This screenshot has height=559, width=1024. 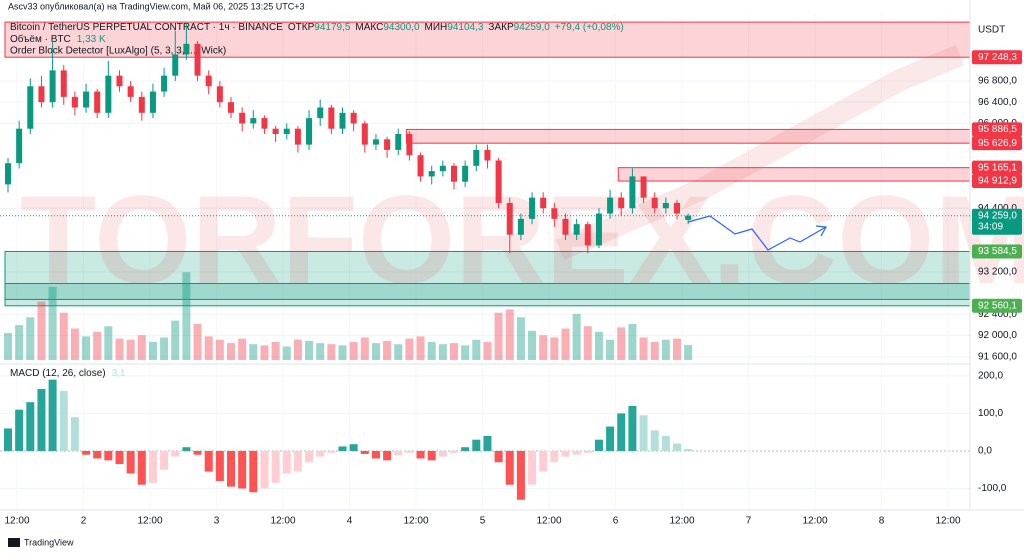 I want to click on x-tick-label: 8, so click(x=882, y=521).